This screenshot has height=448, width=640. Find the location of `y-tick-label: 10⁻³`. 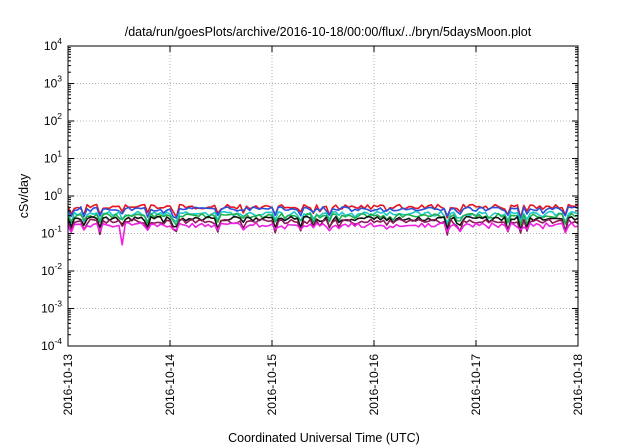

y-tick-label: 10⁻³ is located at coordinates (51, 307).